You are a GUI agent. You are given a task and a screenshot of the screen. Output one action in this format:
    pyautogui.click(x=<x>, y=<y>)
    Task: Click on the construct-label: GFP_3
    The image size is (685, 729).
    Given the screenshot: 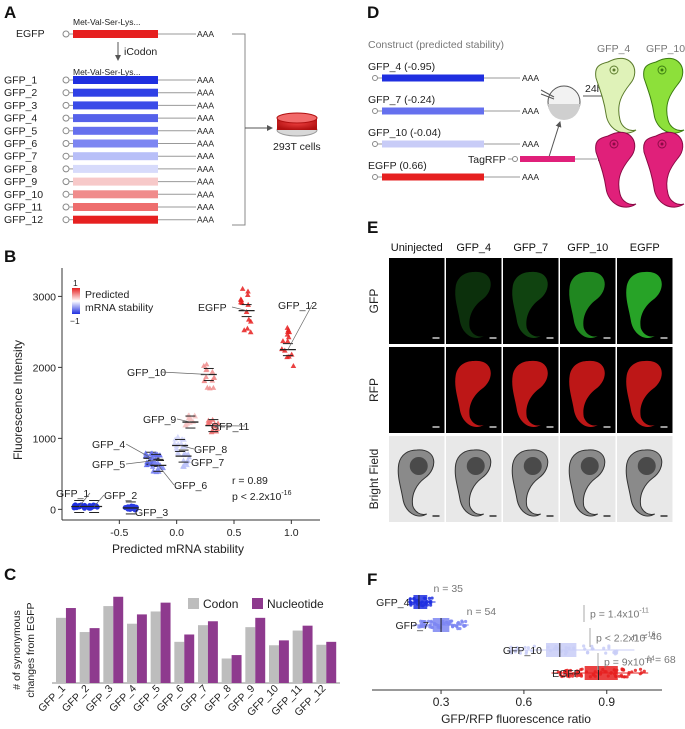 What is the action you would take?
    pyautogui.click(x=20, y=106)
    